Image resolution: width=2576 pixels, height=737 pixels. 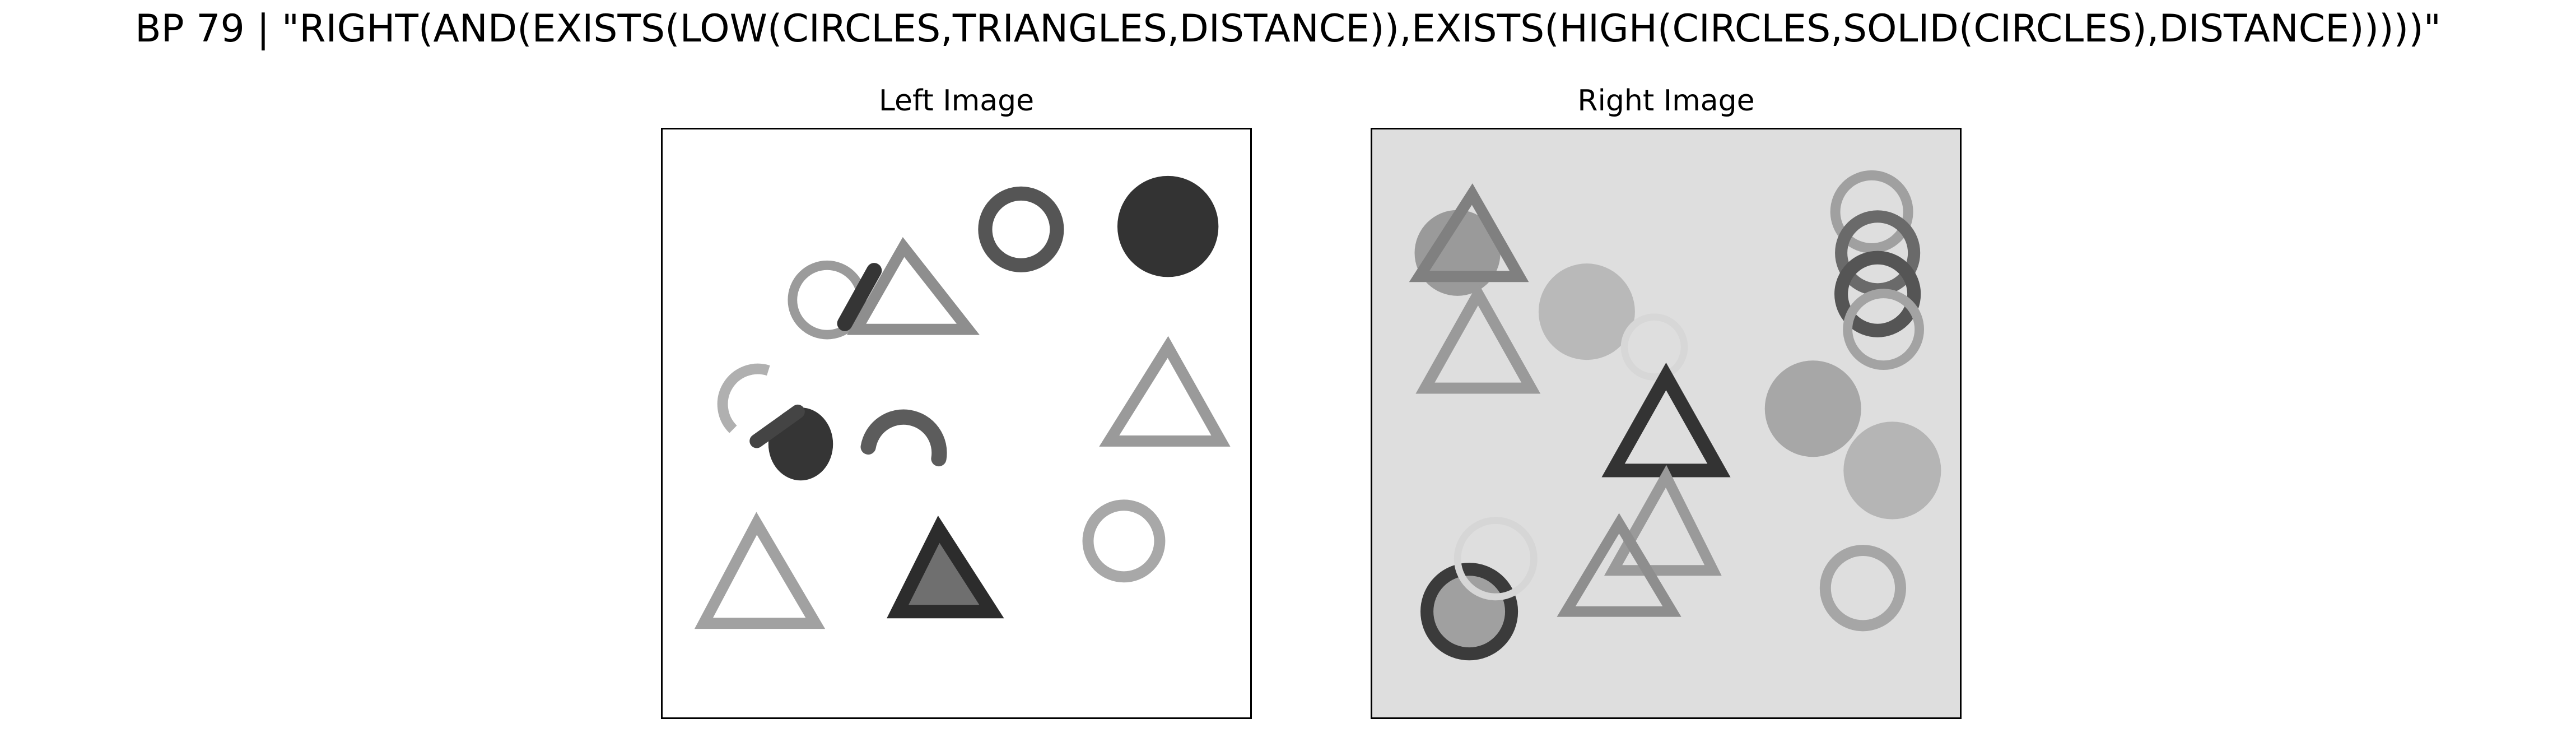 I want to click on left-blob-stem, so click(x=777, y=426).